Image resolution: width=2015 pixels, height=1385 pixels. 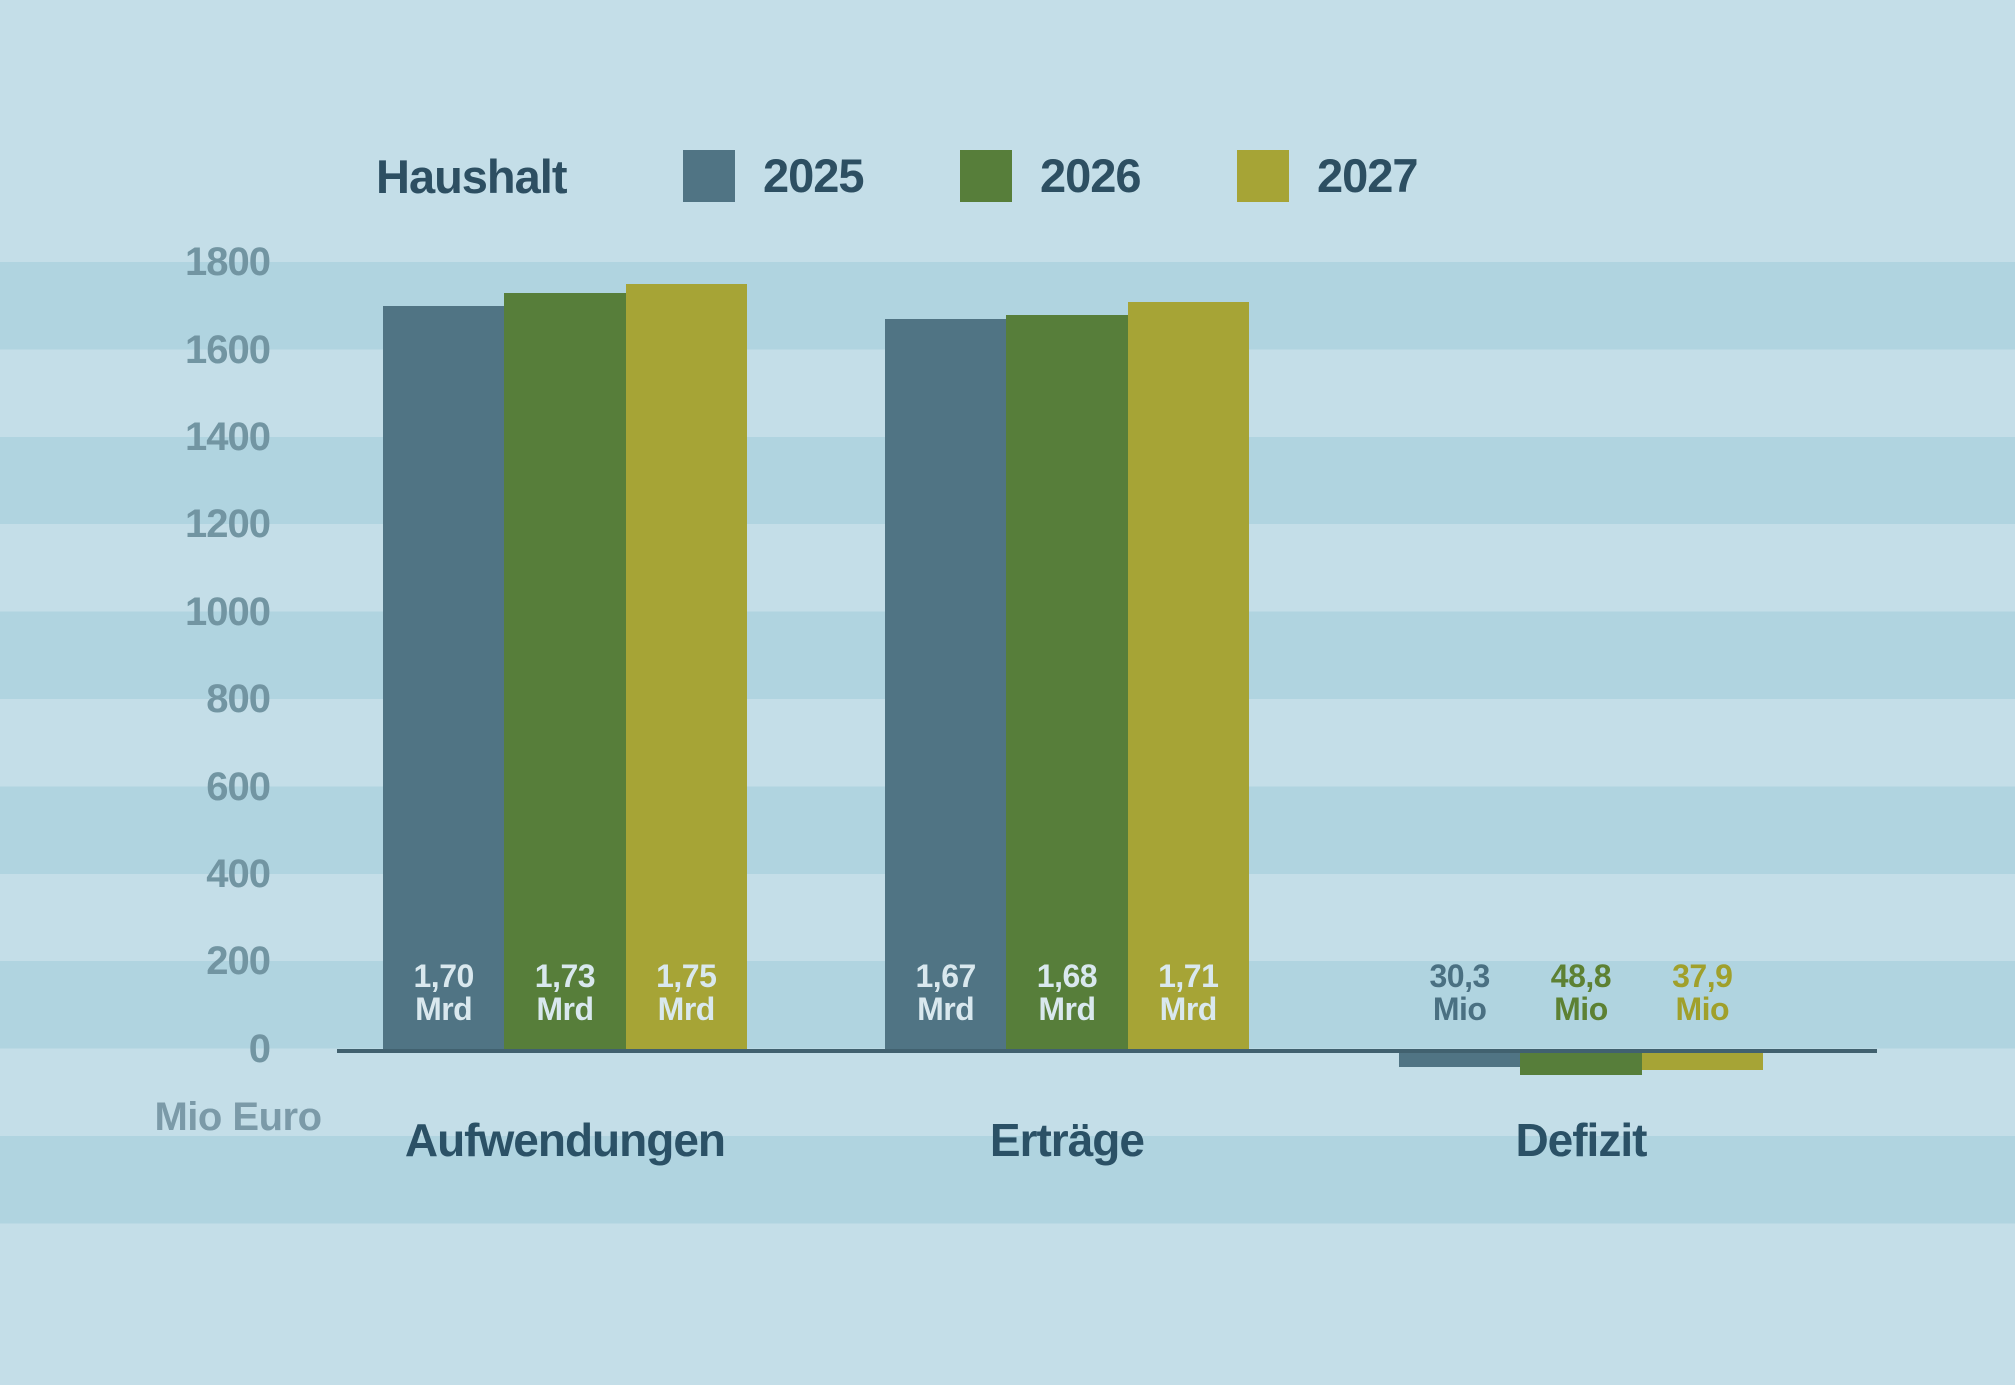 I want to click on value-label-defizit-2025: 30,3 Mio, so click(x=1460, y=992).